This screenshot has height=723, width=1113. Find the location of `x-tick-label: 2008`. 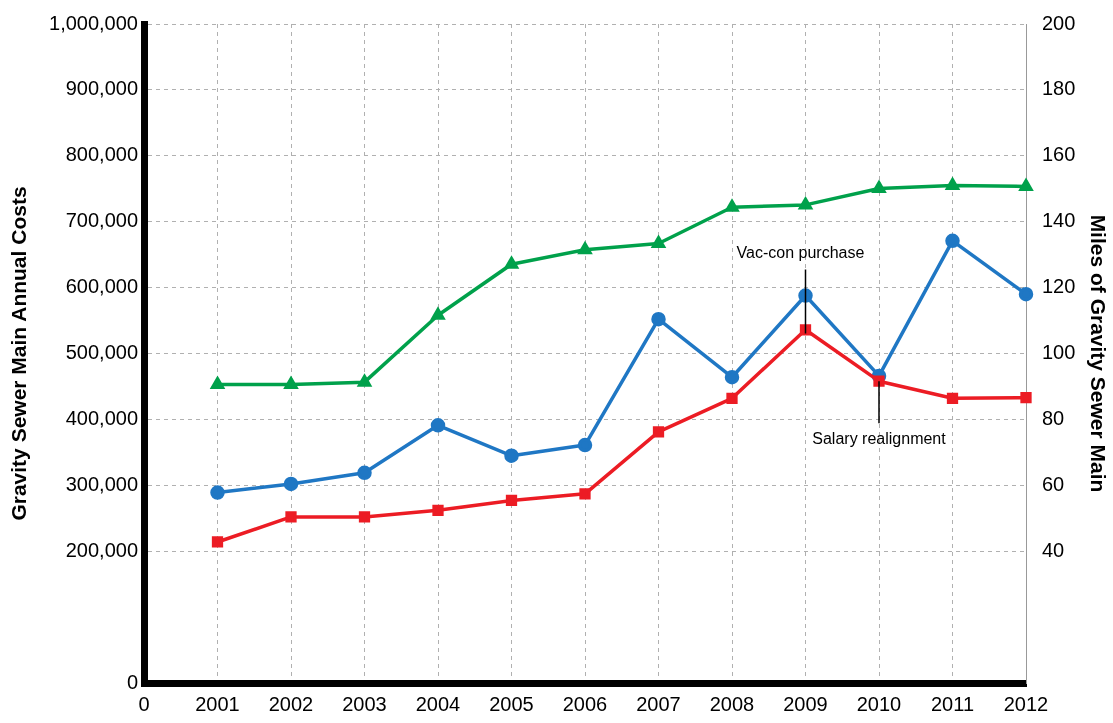

x-tick-label: 2008 is located at coordinates (732, 703).